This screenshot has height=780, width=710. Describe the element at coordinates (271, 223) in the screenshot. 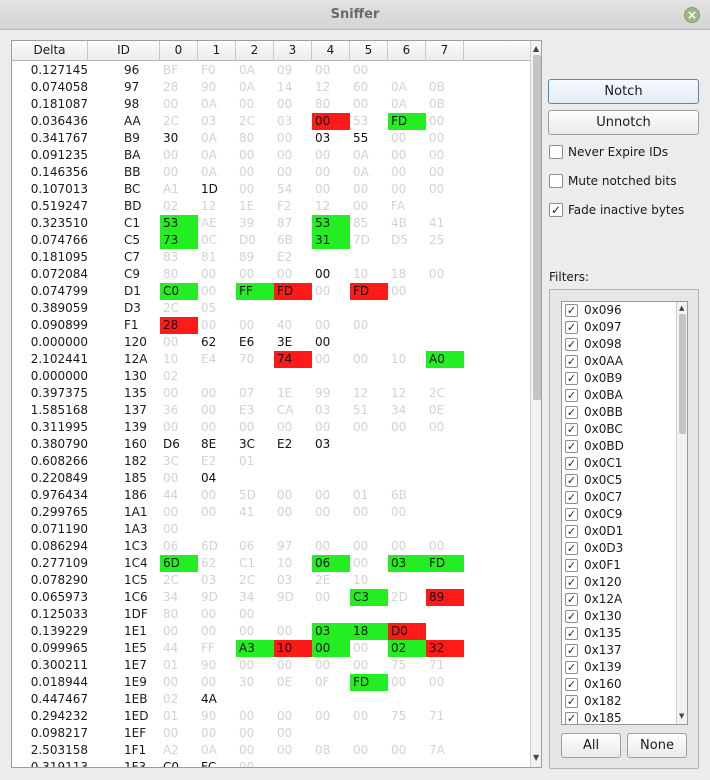

I see `table-row: 0.323510 C1 53 AE 39 87 53 85 4B 41` at that location.